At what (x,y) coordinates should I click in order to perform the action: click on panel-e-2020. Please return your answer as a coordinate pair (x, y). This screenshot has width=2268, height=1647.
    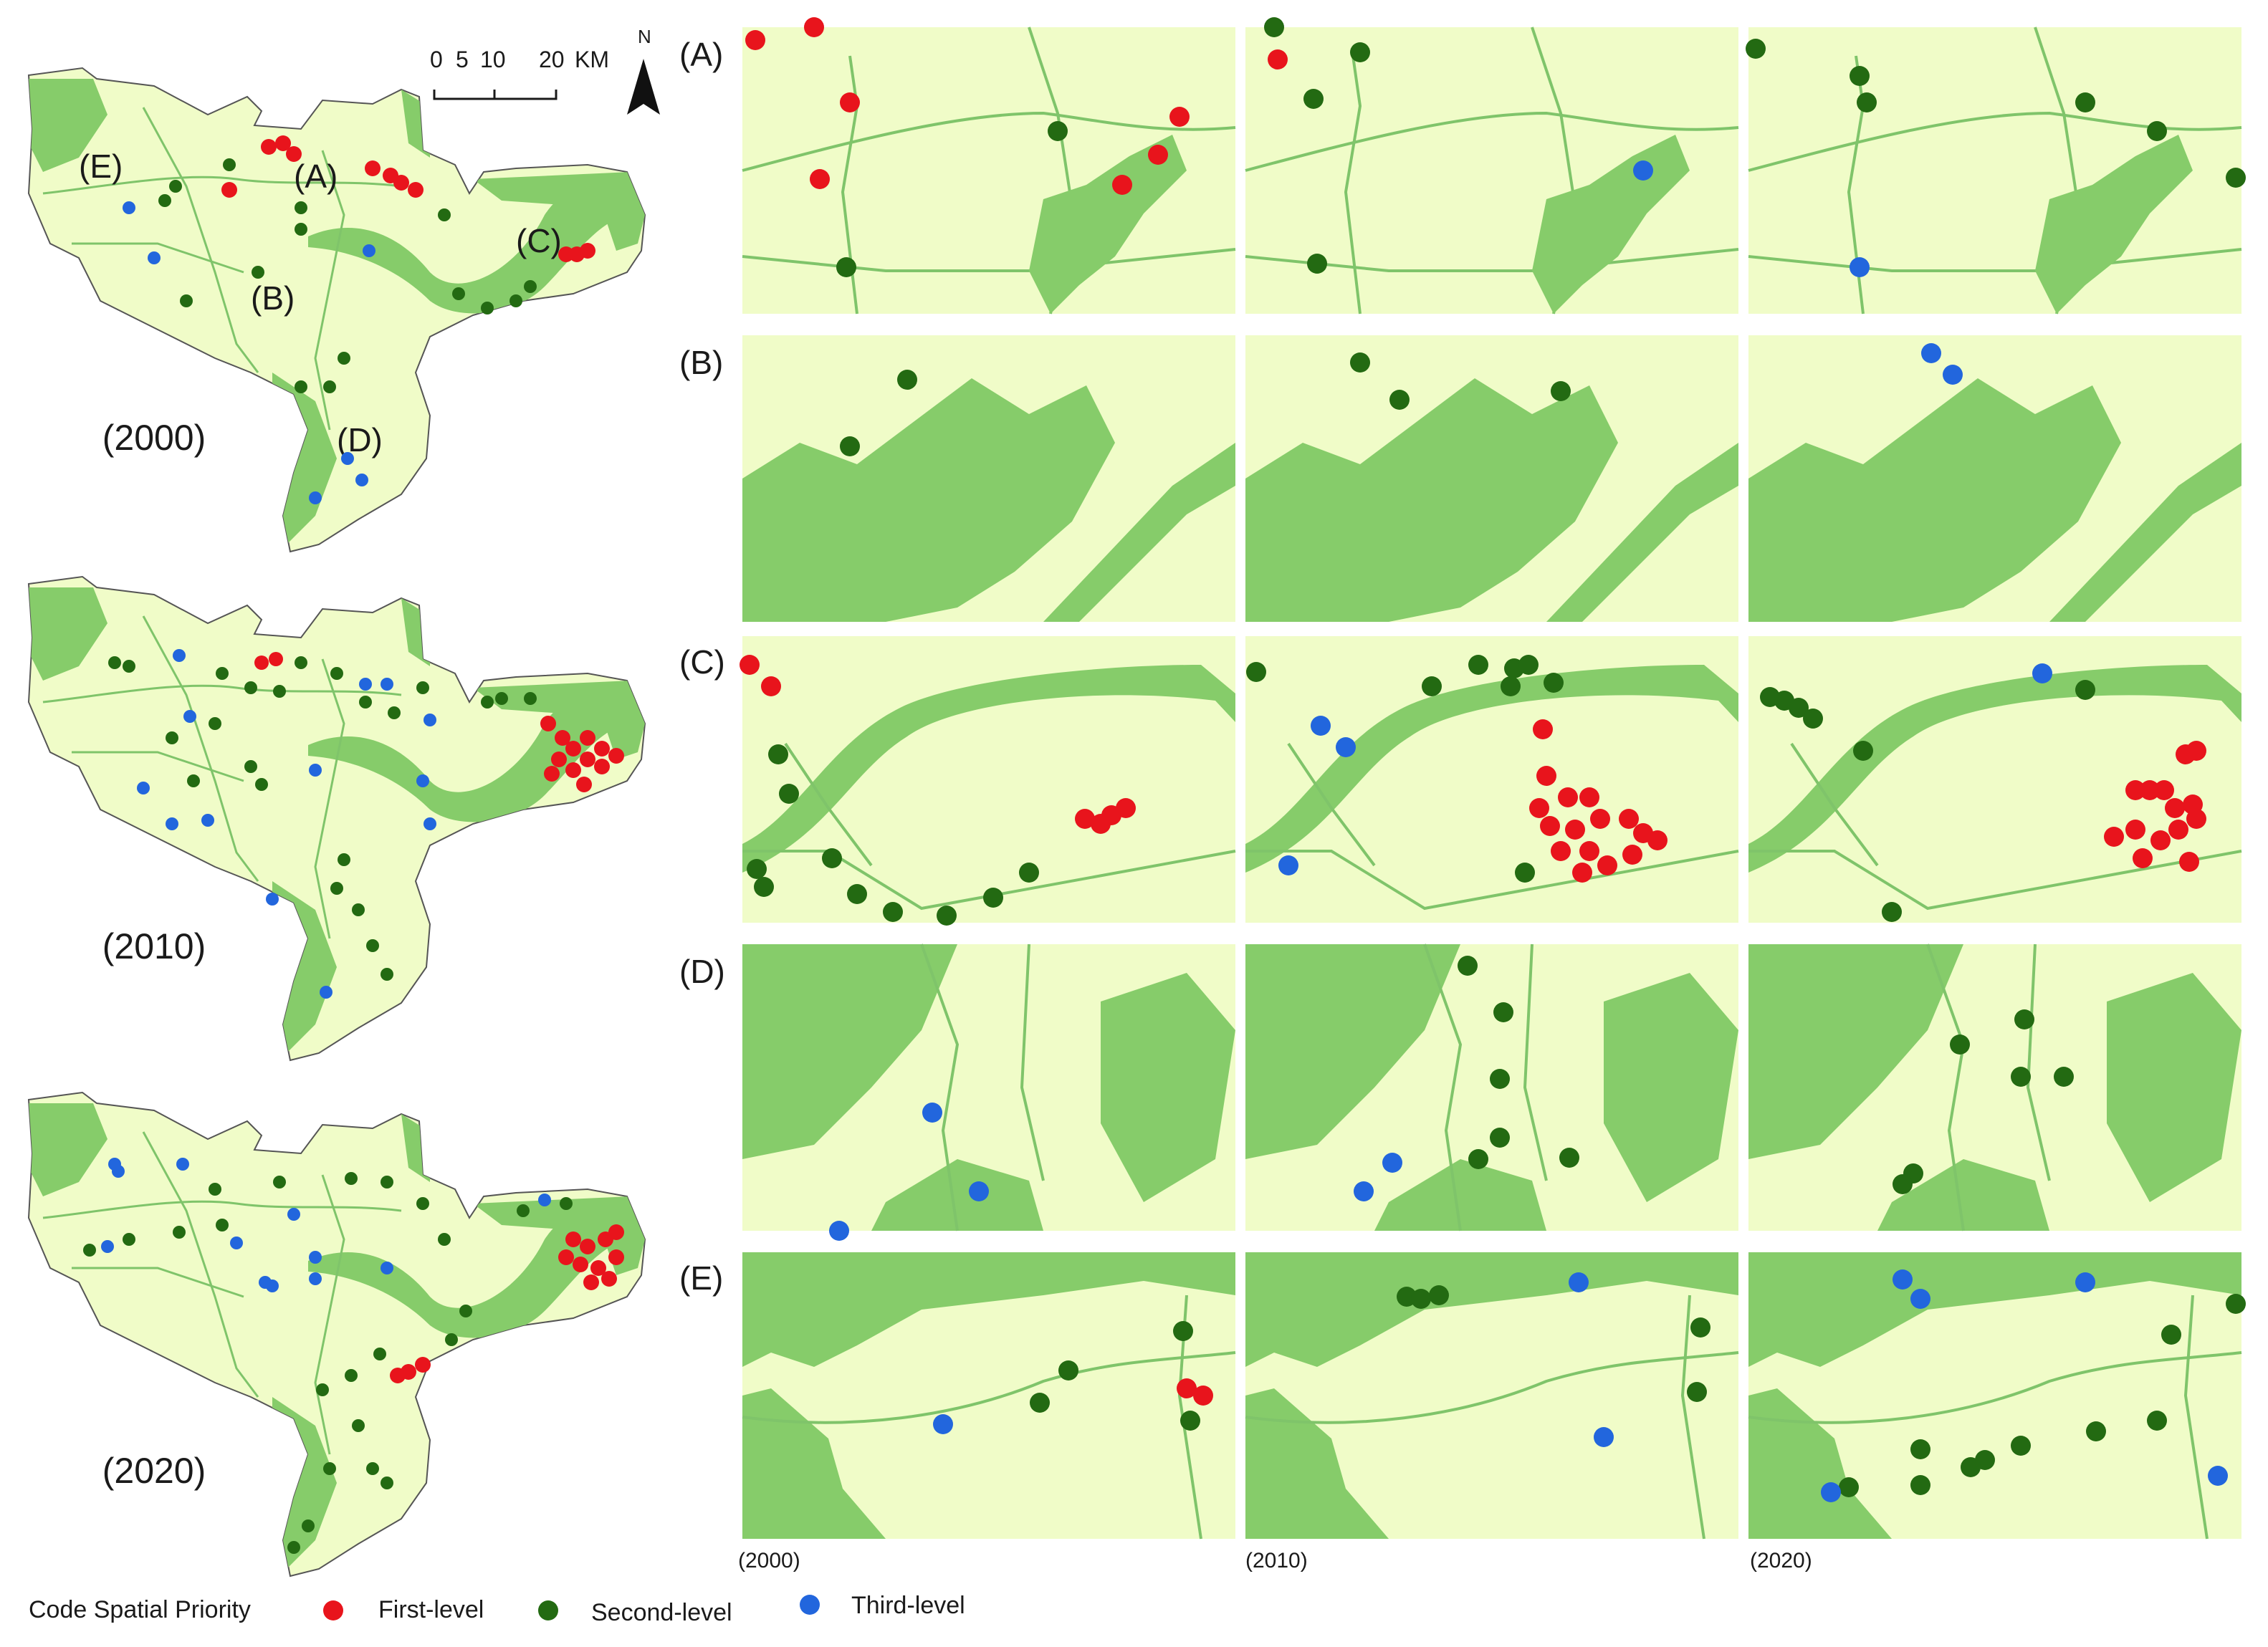
    Looking at the image, I should click on (1997, 1396).